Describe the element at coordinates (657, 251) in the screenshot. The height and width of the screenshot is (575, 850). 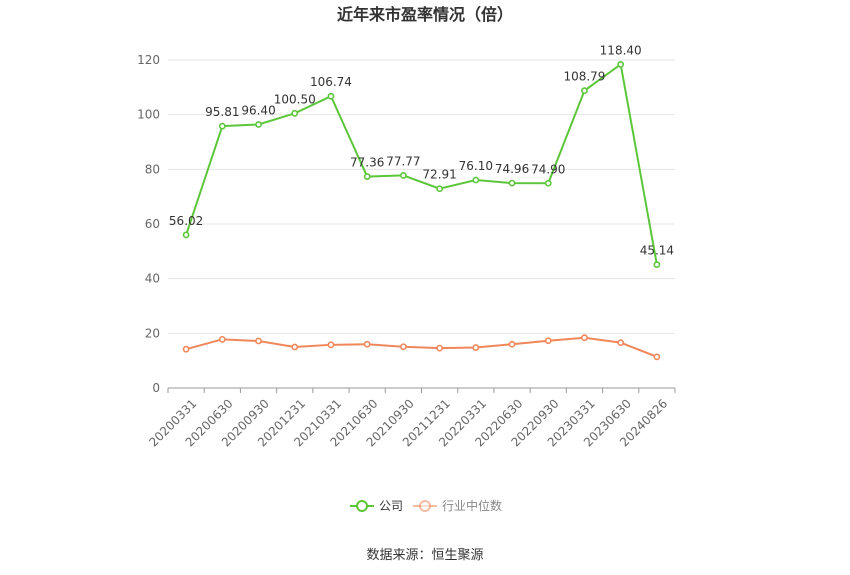
I see `data-label: 45.14` at that location.